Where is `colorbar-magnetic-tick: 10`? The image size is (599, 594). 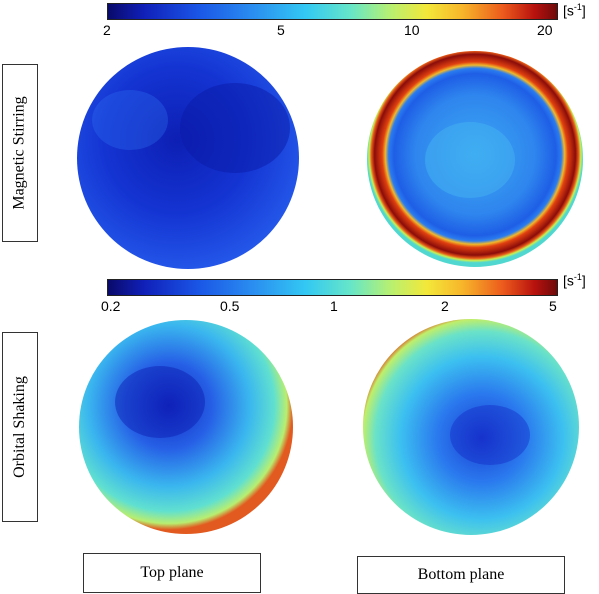
colorbar-magnetic-tick: 10 is located at coordinates (412, 30).